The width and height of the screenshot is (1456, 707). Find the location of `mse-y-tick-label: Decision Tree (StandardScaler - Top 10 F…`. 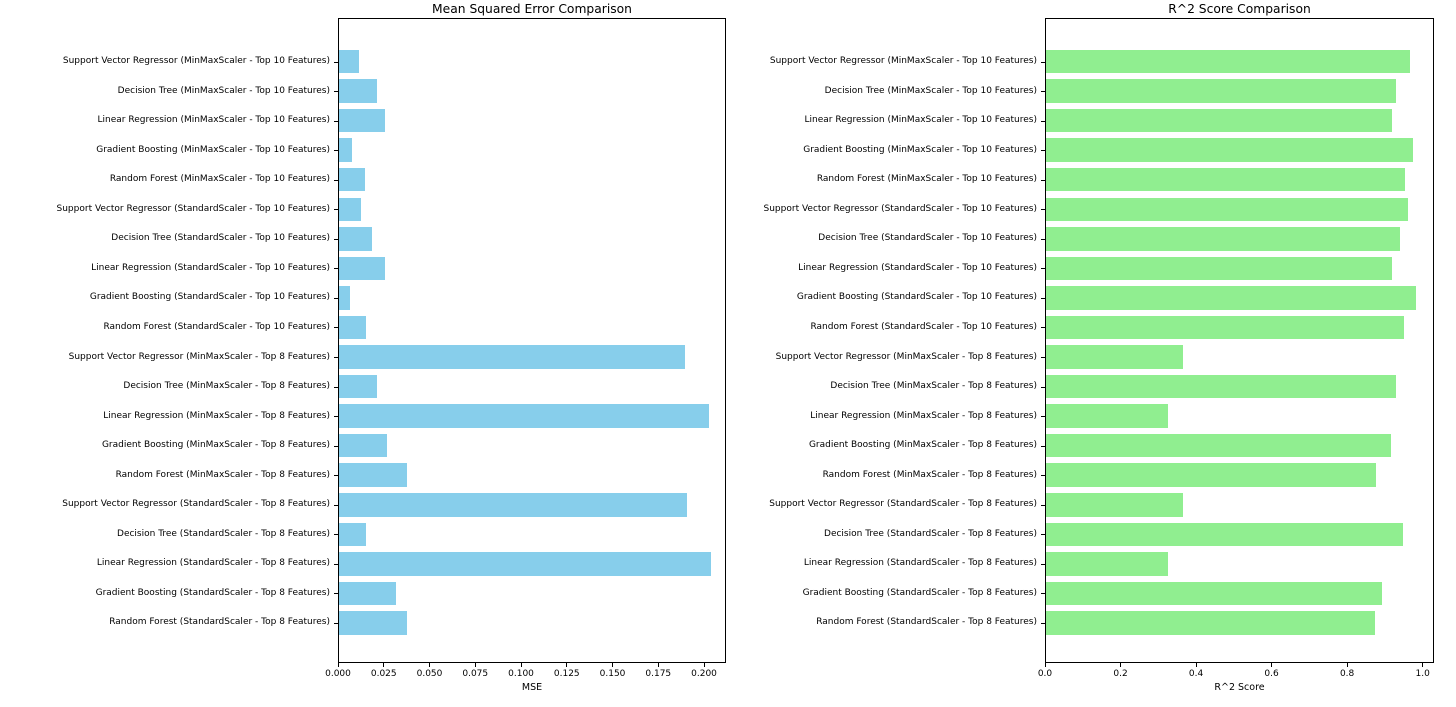

mse-y-tick-label: Decision Tree (StandardScaler - Top 10 F… is located at coordinates (220, 238).